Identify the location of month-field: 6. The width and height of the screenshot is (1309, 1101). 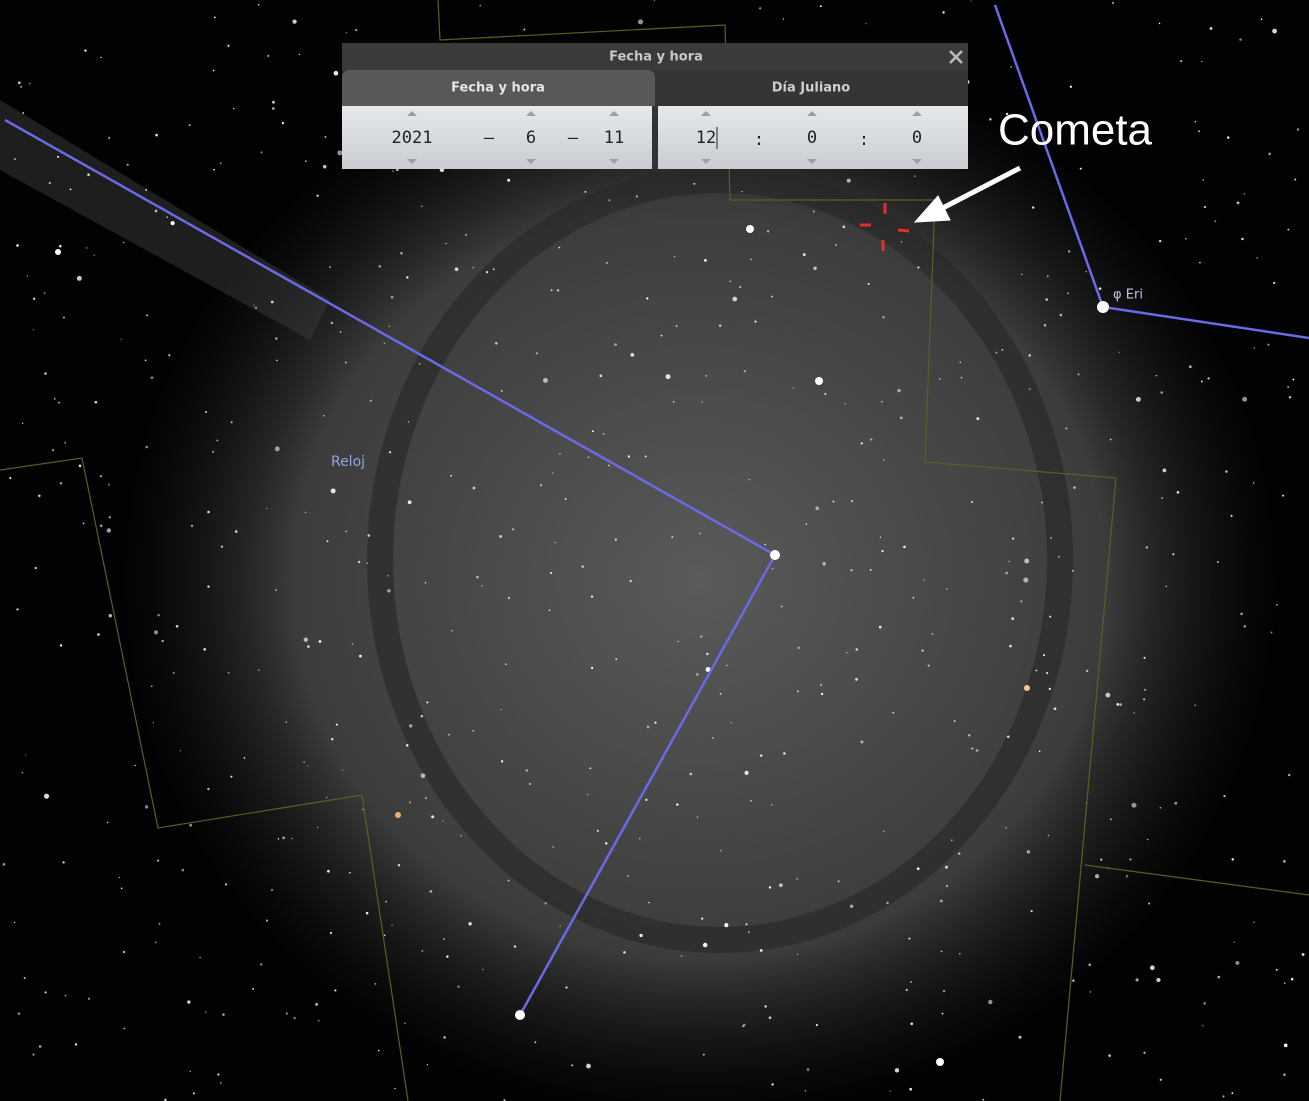
(531, 138).